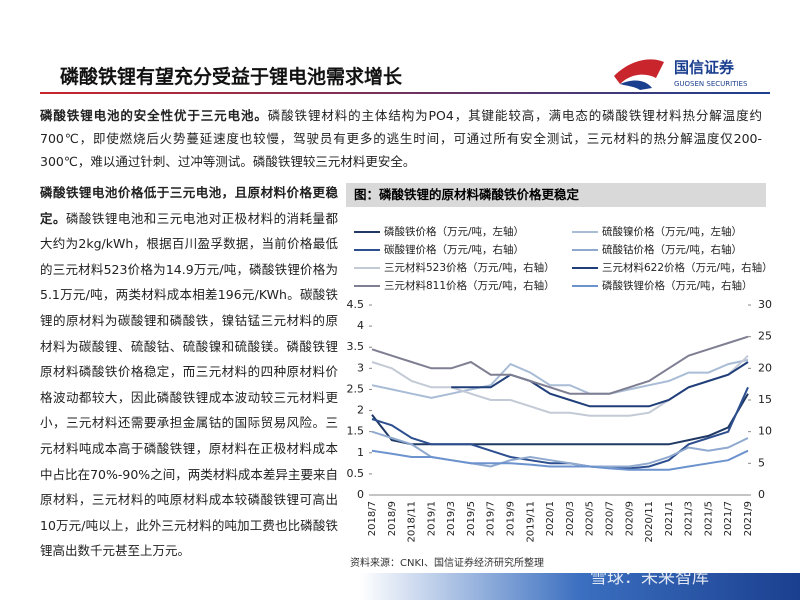 This screenshot has height=600, width=800. What do you see at coordinates (454, 231) in the screenshot?
I see `legend-label: 磷酸铁价格（万元/吨，左轴）` at bounding box center [454, 231].